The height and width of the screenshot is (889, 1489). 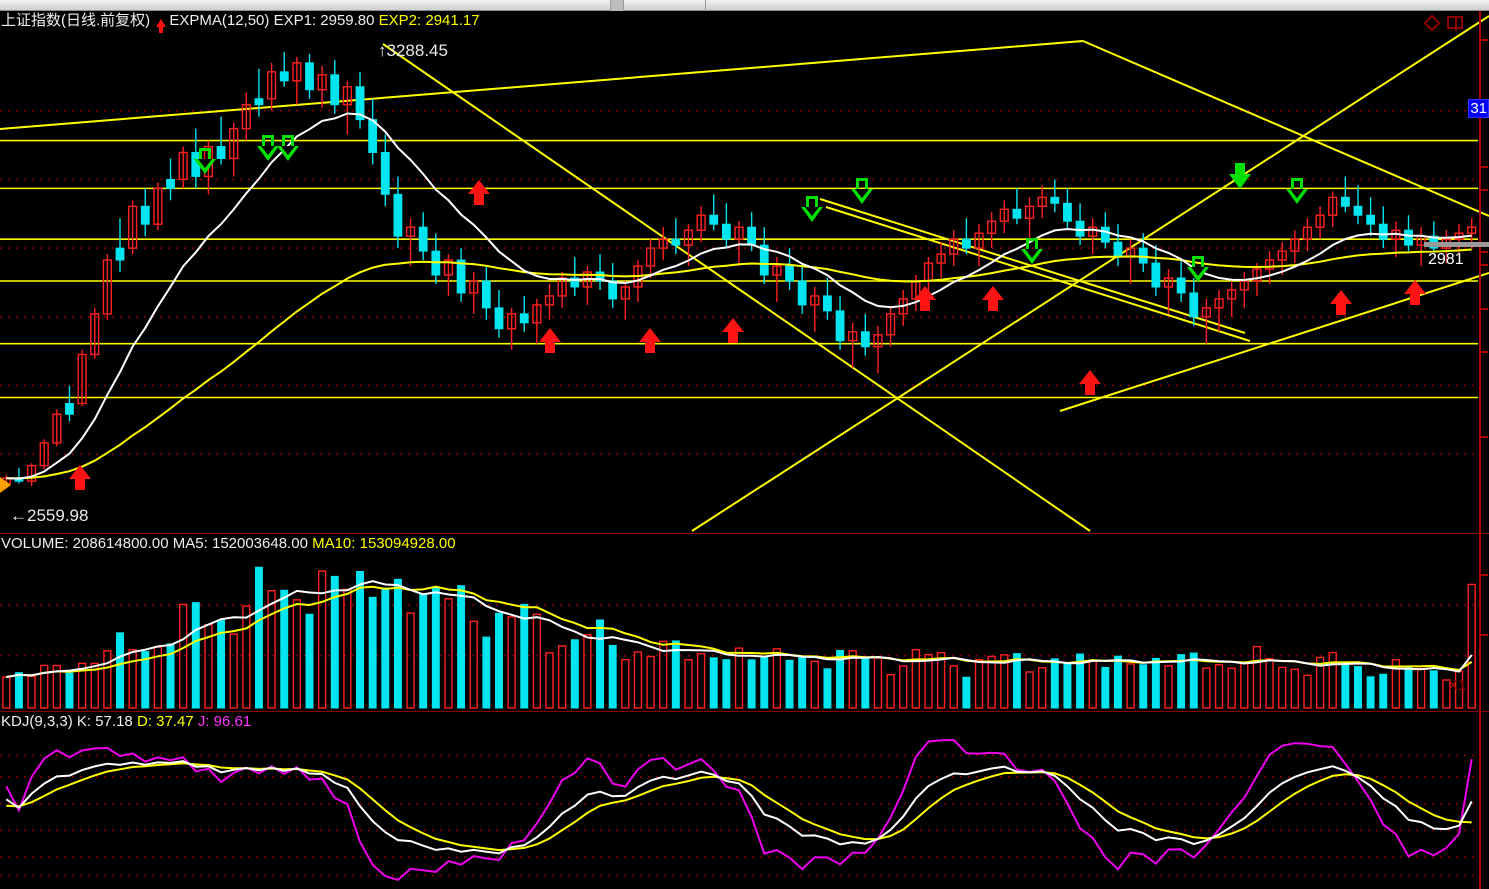 I want to click on kdj-axis-right, so click(x=1484, y=800).